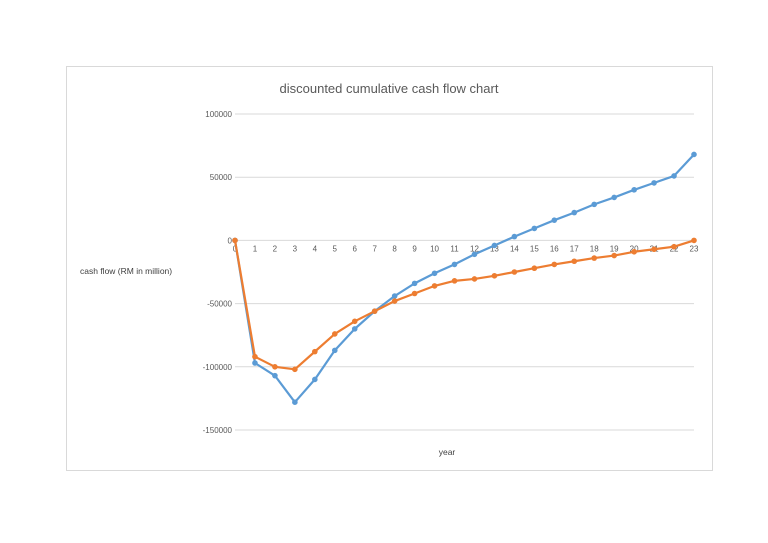  I want to click on x-tick-label: 3, so click(295, 248).